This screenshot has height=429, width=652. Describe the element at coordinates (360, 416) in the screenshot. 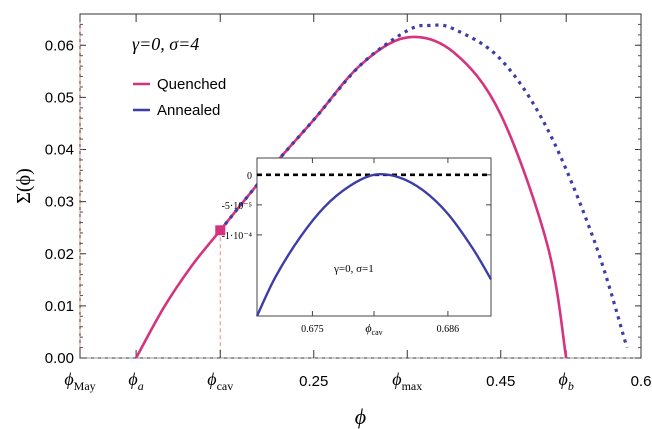

I see `x-axis-label: ϕ` at that location.